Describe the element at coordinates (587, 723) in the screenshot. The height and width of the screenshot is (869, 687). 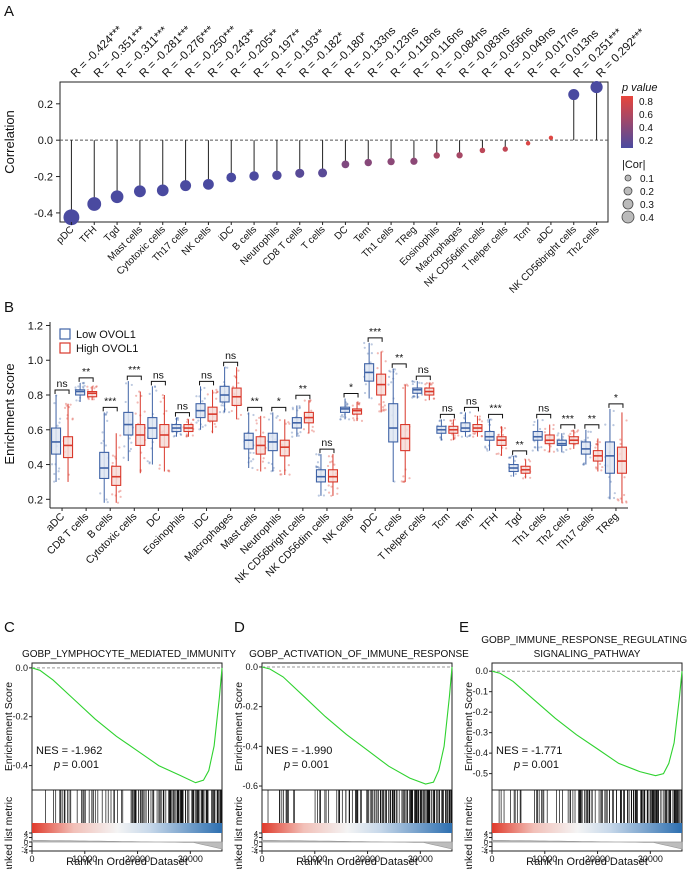
I see `enrichment-score-line` at that location.